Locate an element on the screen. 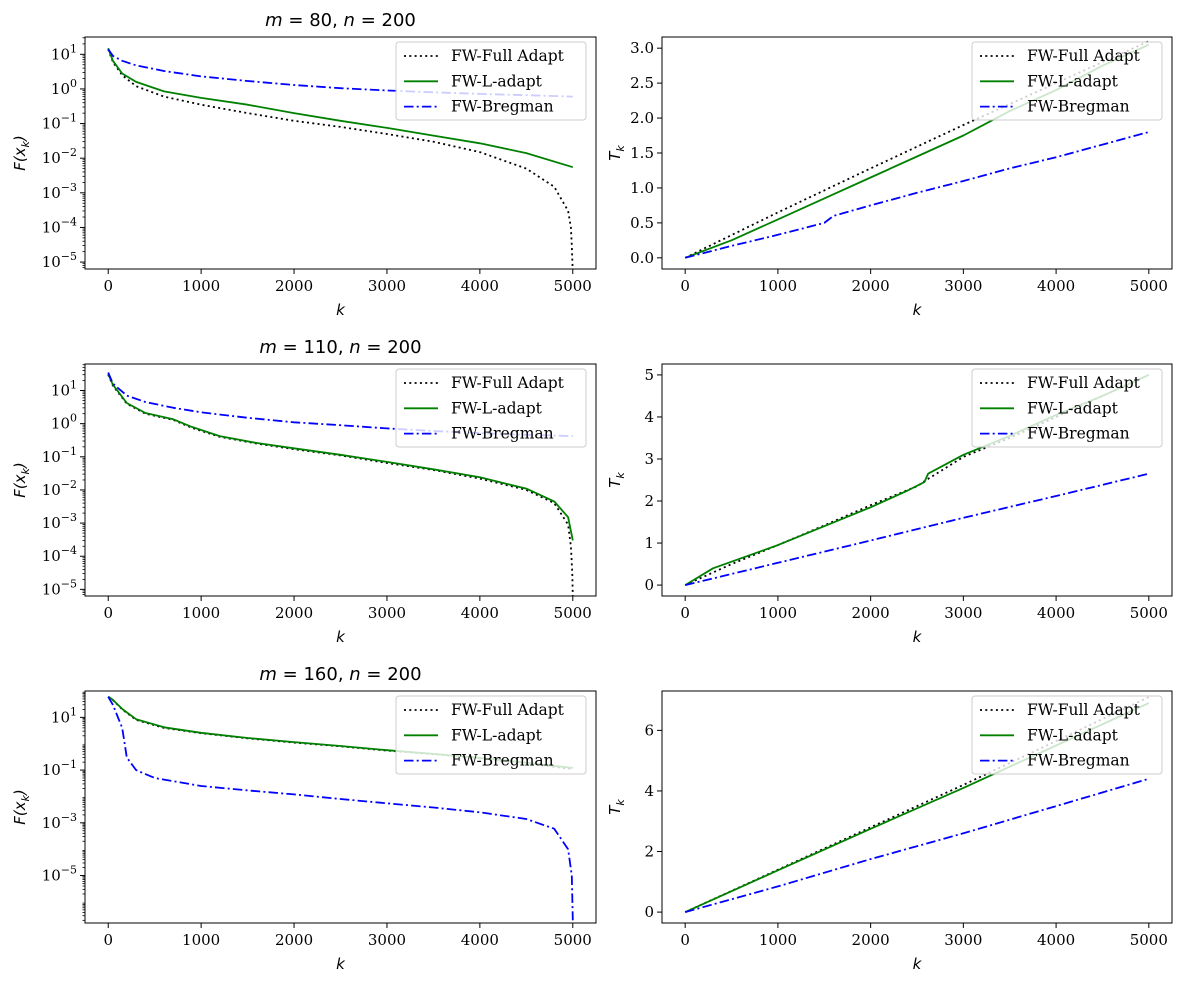 The image size is (1181, 983). y-tick-label: 10⁻⁵ is located at coordinates (59, 260).